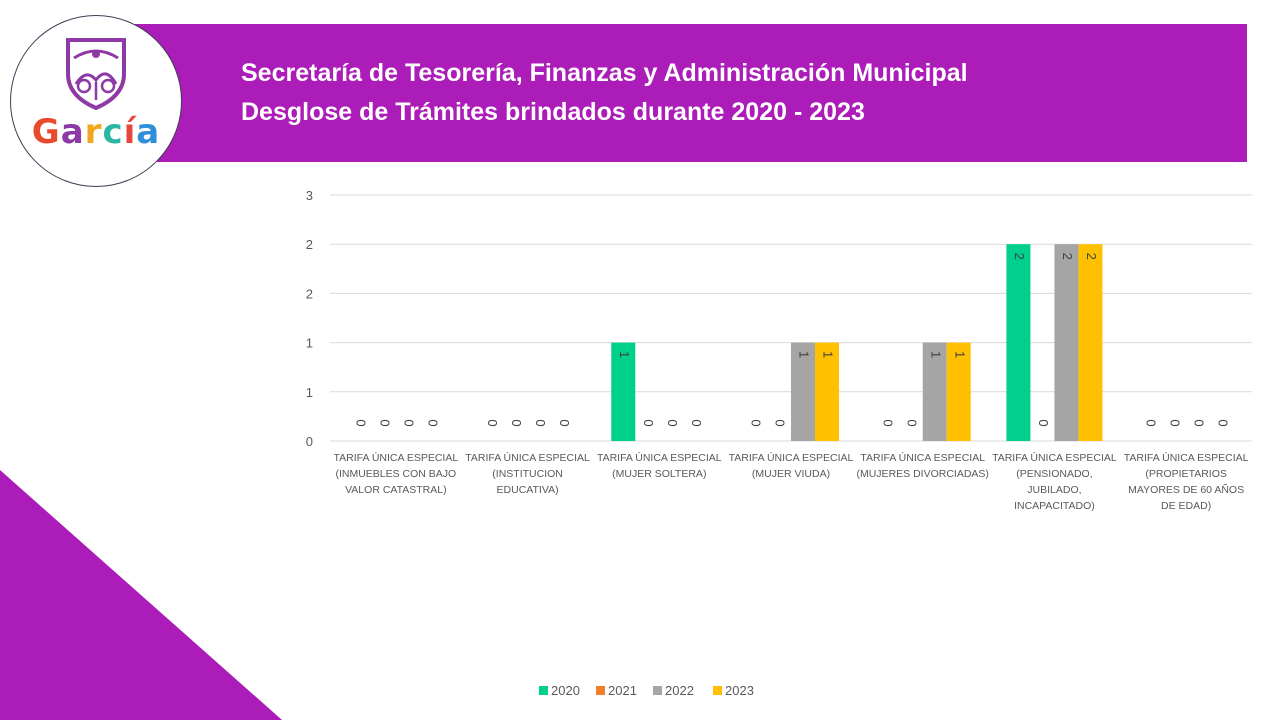 This screenshot has width=1280, height=720. I want to click on y-tick-label: 0, so click(309, 441).